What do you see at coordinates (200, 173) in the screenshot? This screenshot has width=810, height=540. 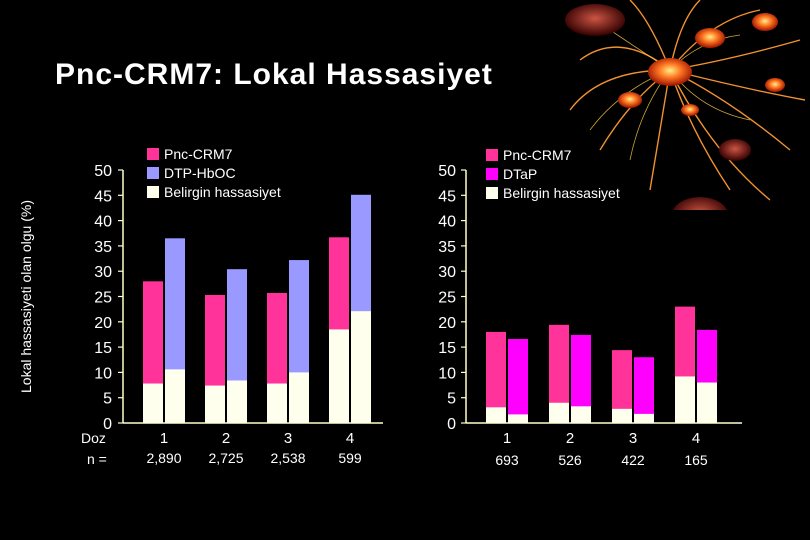 I see `legend-entry: DTP-HbOC` at bounding box center [200, 173].